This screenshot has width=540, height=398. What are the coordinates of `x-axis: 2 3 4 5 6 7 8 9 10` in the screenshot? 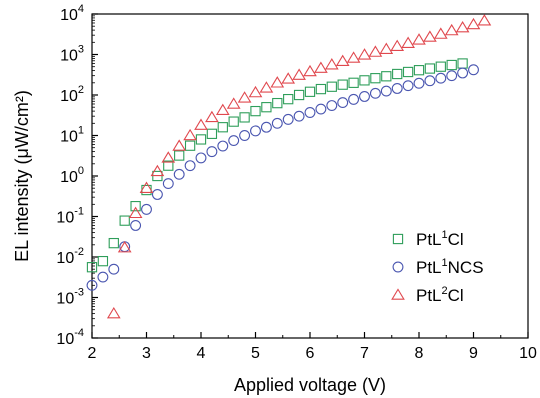 It's located at (312, 347).